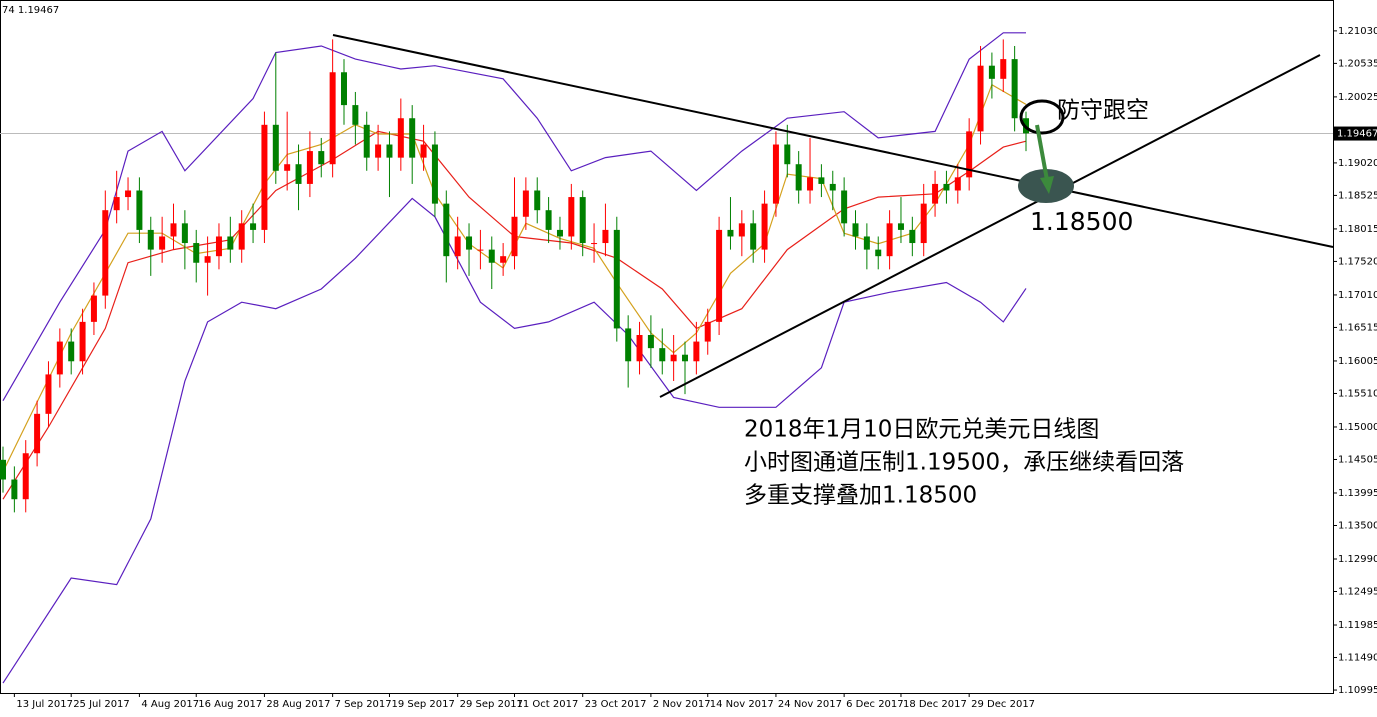 The height and width of the screenshot is (717, 1377). What do you see at coordinates (860, 496) in the screenshot?
I see `annotation: 多重支撑叠加1.18500` at bounding box center [860, 496].